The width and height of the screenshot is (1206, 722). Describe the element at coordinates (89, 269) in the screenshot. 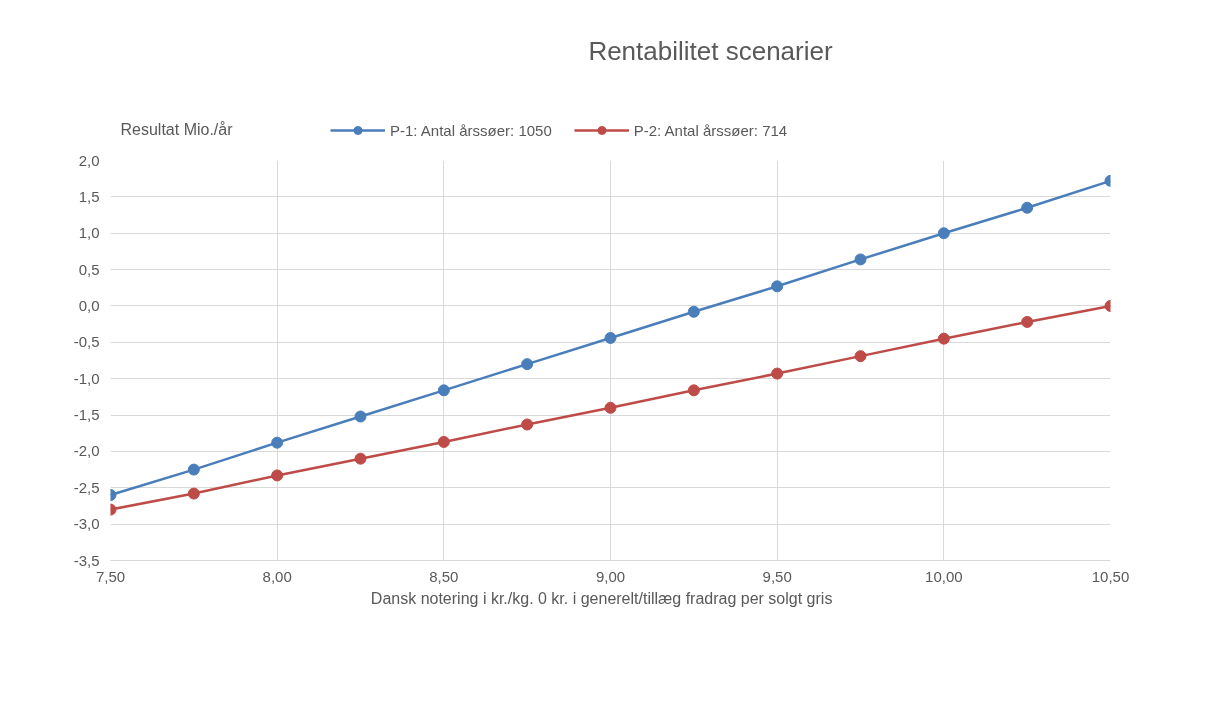

I see `y-tick-label: 0,5` at that location.